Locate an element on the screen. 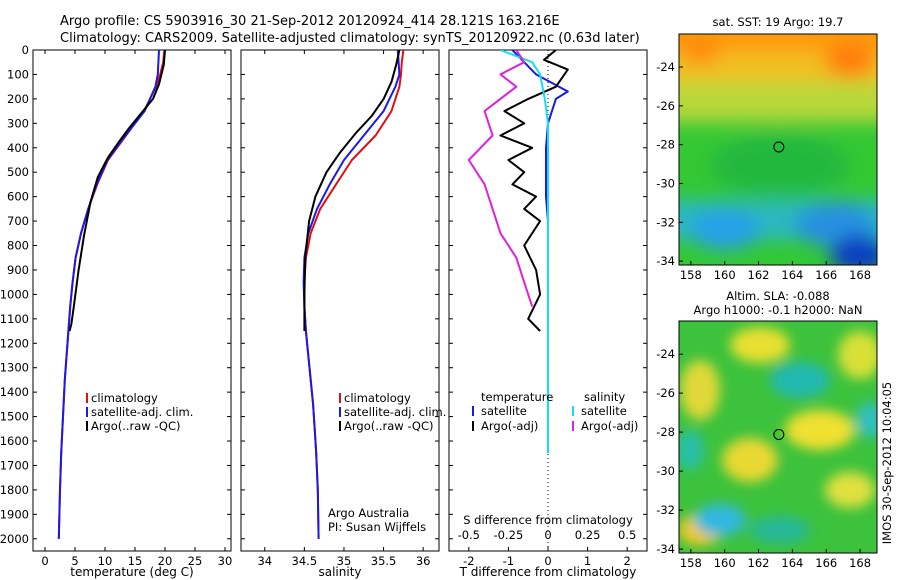 Image resolution: width=900 pixels, height=580 pixels. sst-band-yellow is located at coordinates (778, 102).